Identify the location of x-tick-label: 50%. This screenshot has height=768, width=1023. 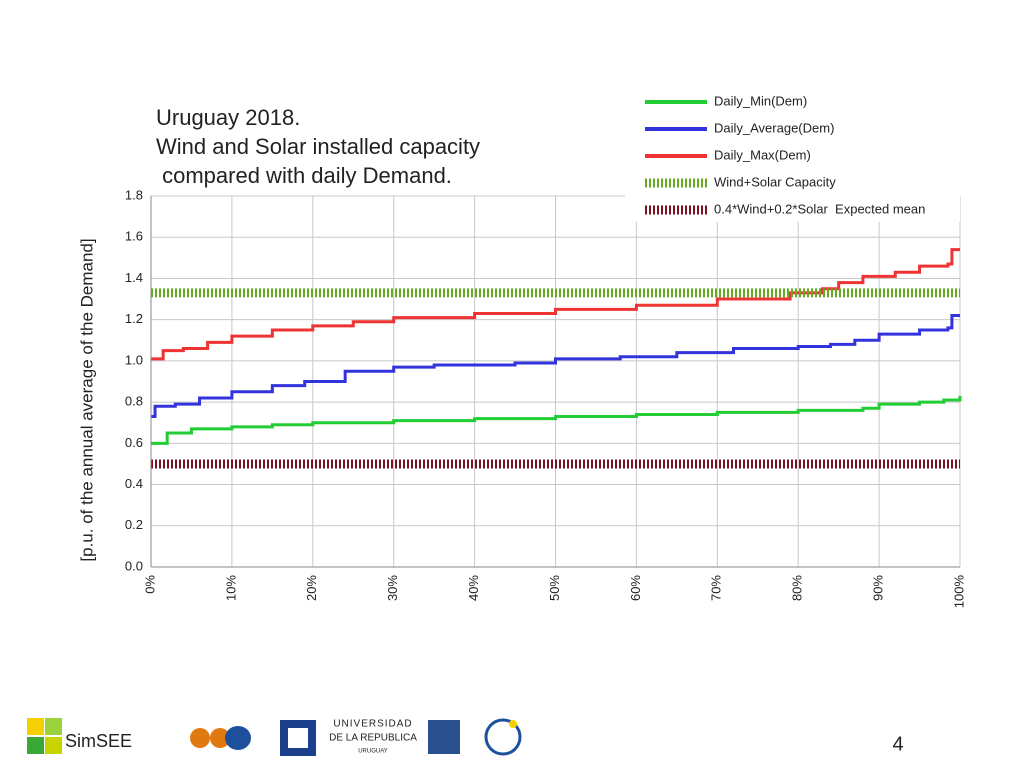
(554, 588).